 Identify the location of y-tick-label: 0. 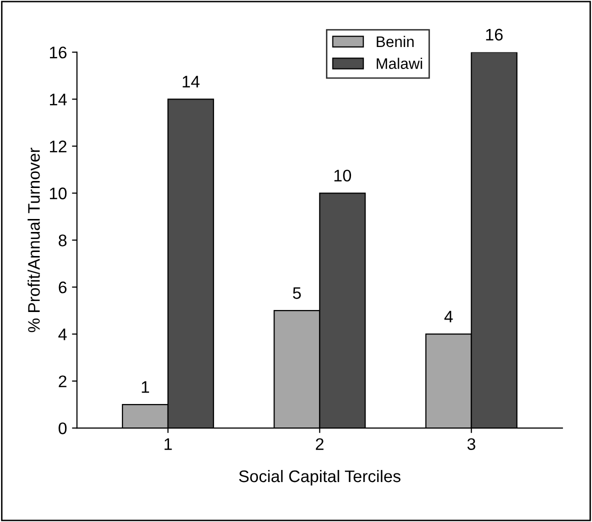
(62, 428).